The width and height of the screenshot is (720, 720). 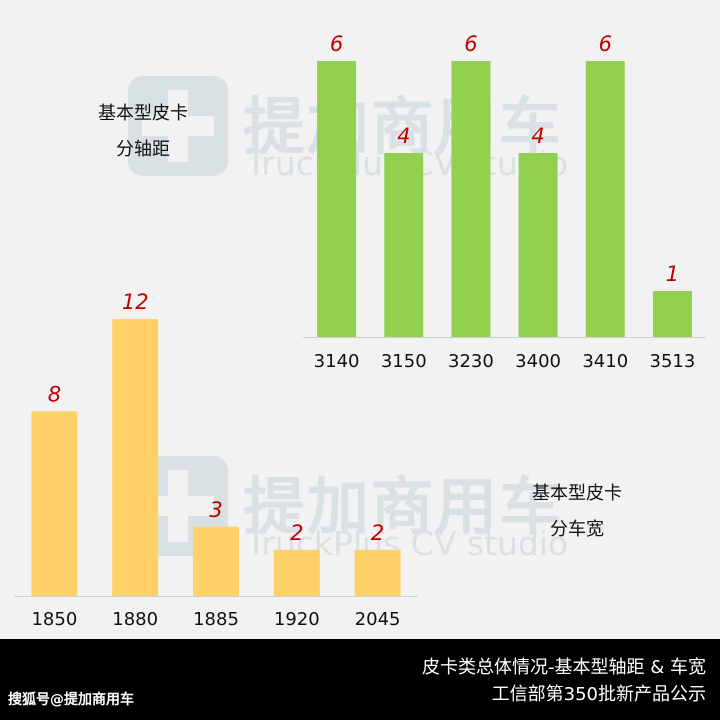 I want to click on chart2-title-line2: 分车宽, so click(x=577, y=529).